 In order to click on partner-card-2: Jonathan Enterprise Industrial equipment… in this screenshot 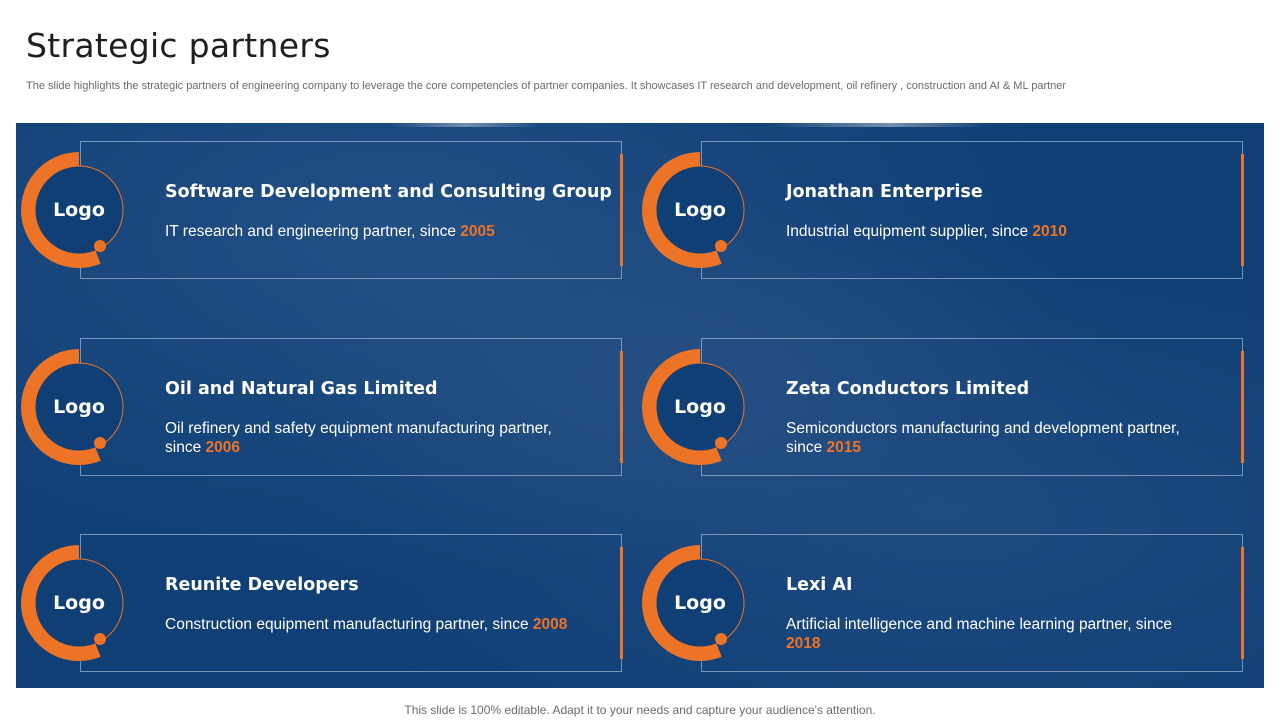, I will do `click(972, 210)`.